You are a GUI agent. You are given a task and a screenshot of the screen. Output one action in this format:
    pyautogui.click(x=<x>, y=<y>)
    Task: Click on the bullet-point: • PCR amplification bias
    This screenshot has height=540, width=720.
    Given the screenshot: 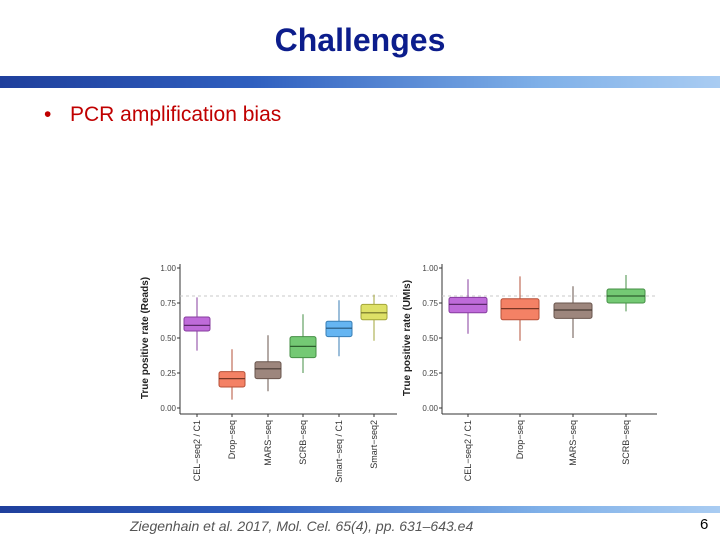 What is the action you would take?
    pyautogui.click(x=162, y=115)
    